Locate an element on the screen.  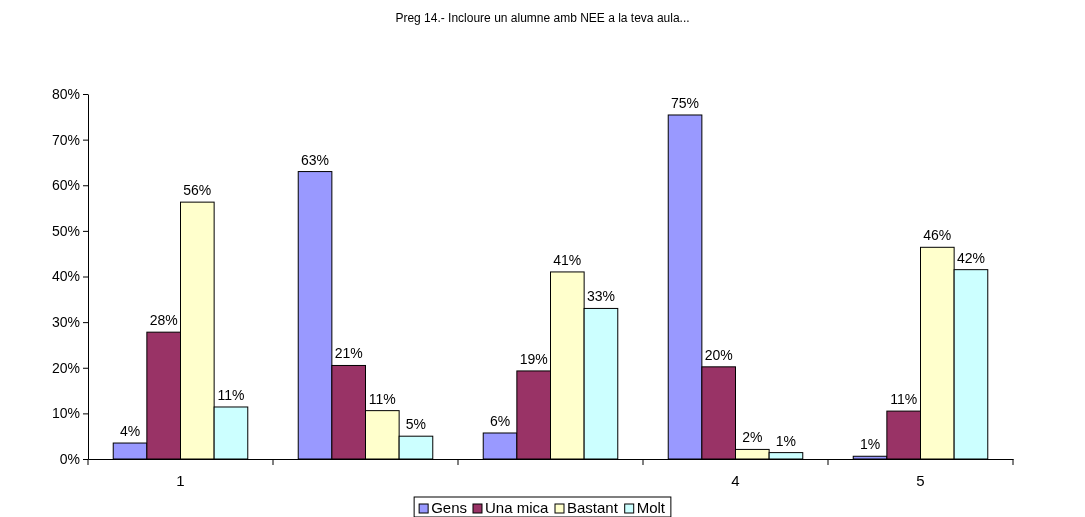
legend-label: Molt is located at coordinates (651, 507).